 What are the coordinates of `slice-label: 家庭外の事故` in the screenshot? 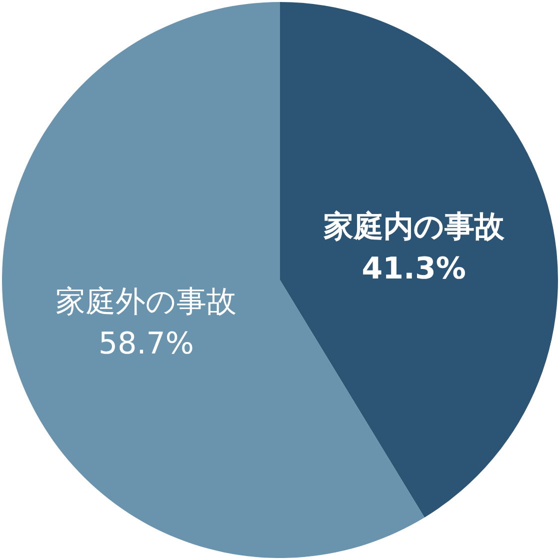 It's located at (146, 302).